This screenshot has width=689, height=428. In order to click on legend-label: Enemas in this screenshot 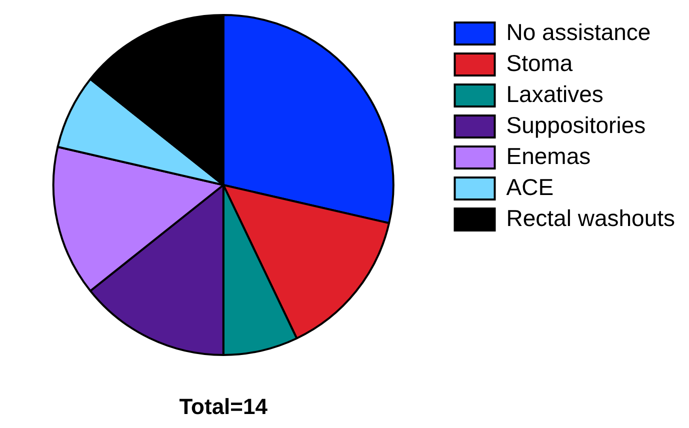, I will do `click(548, 155)`.